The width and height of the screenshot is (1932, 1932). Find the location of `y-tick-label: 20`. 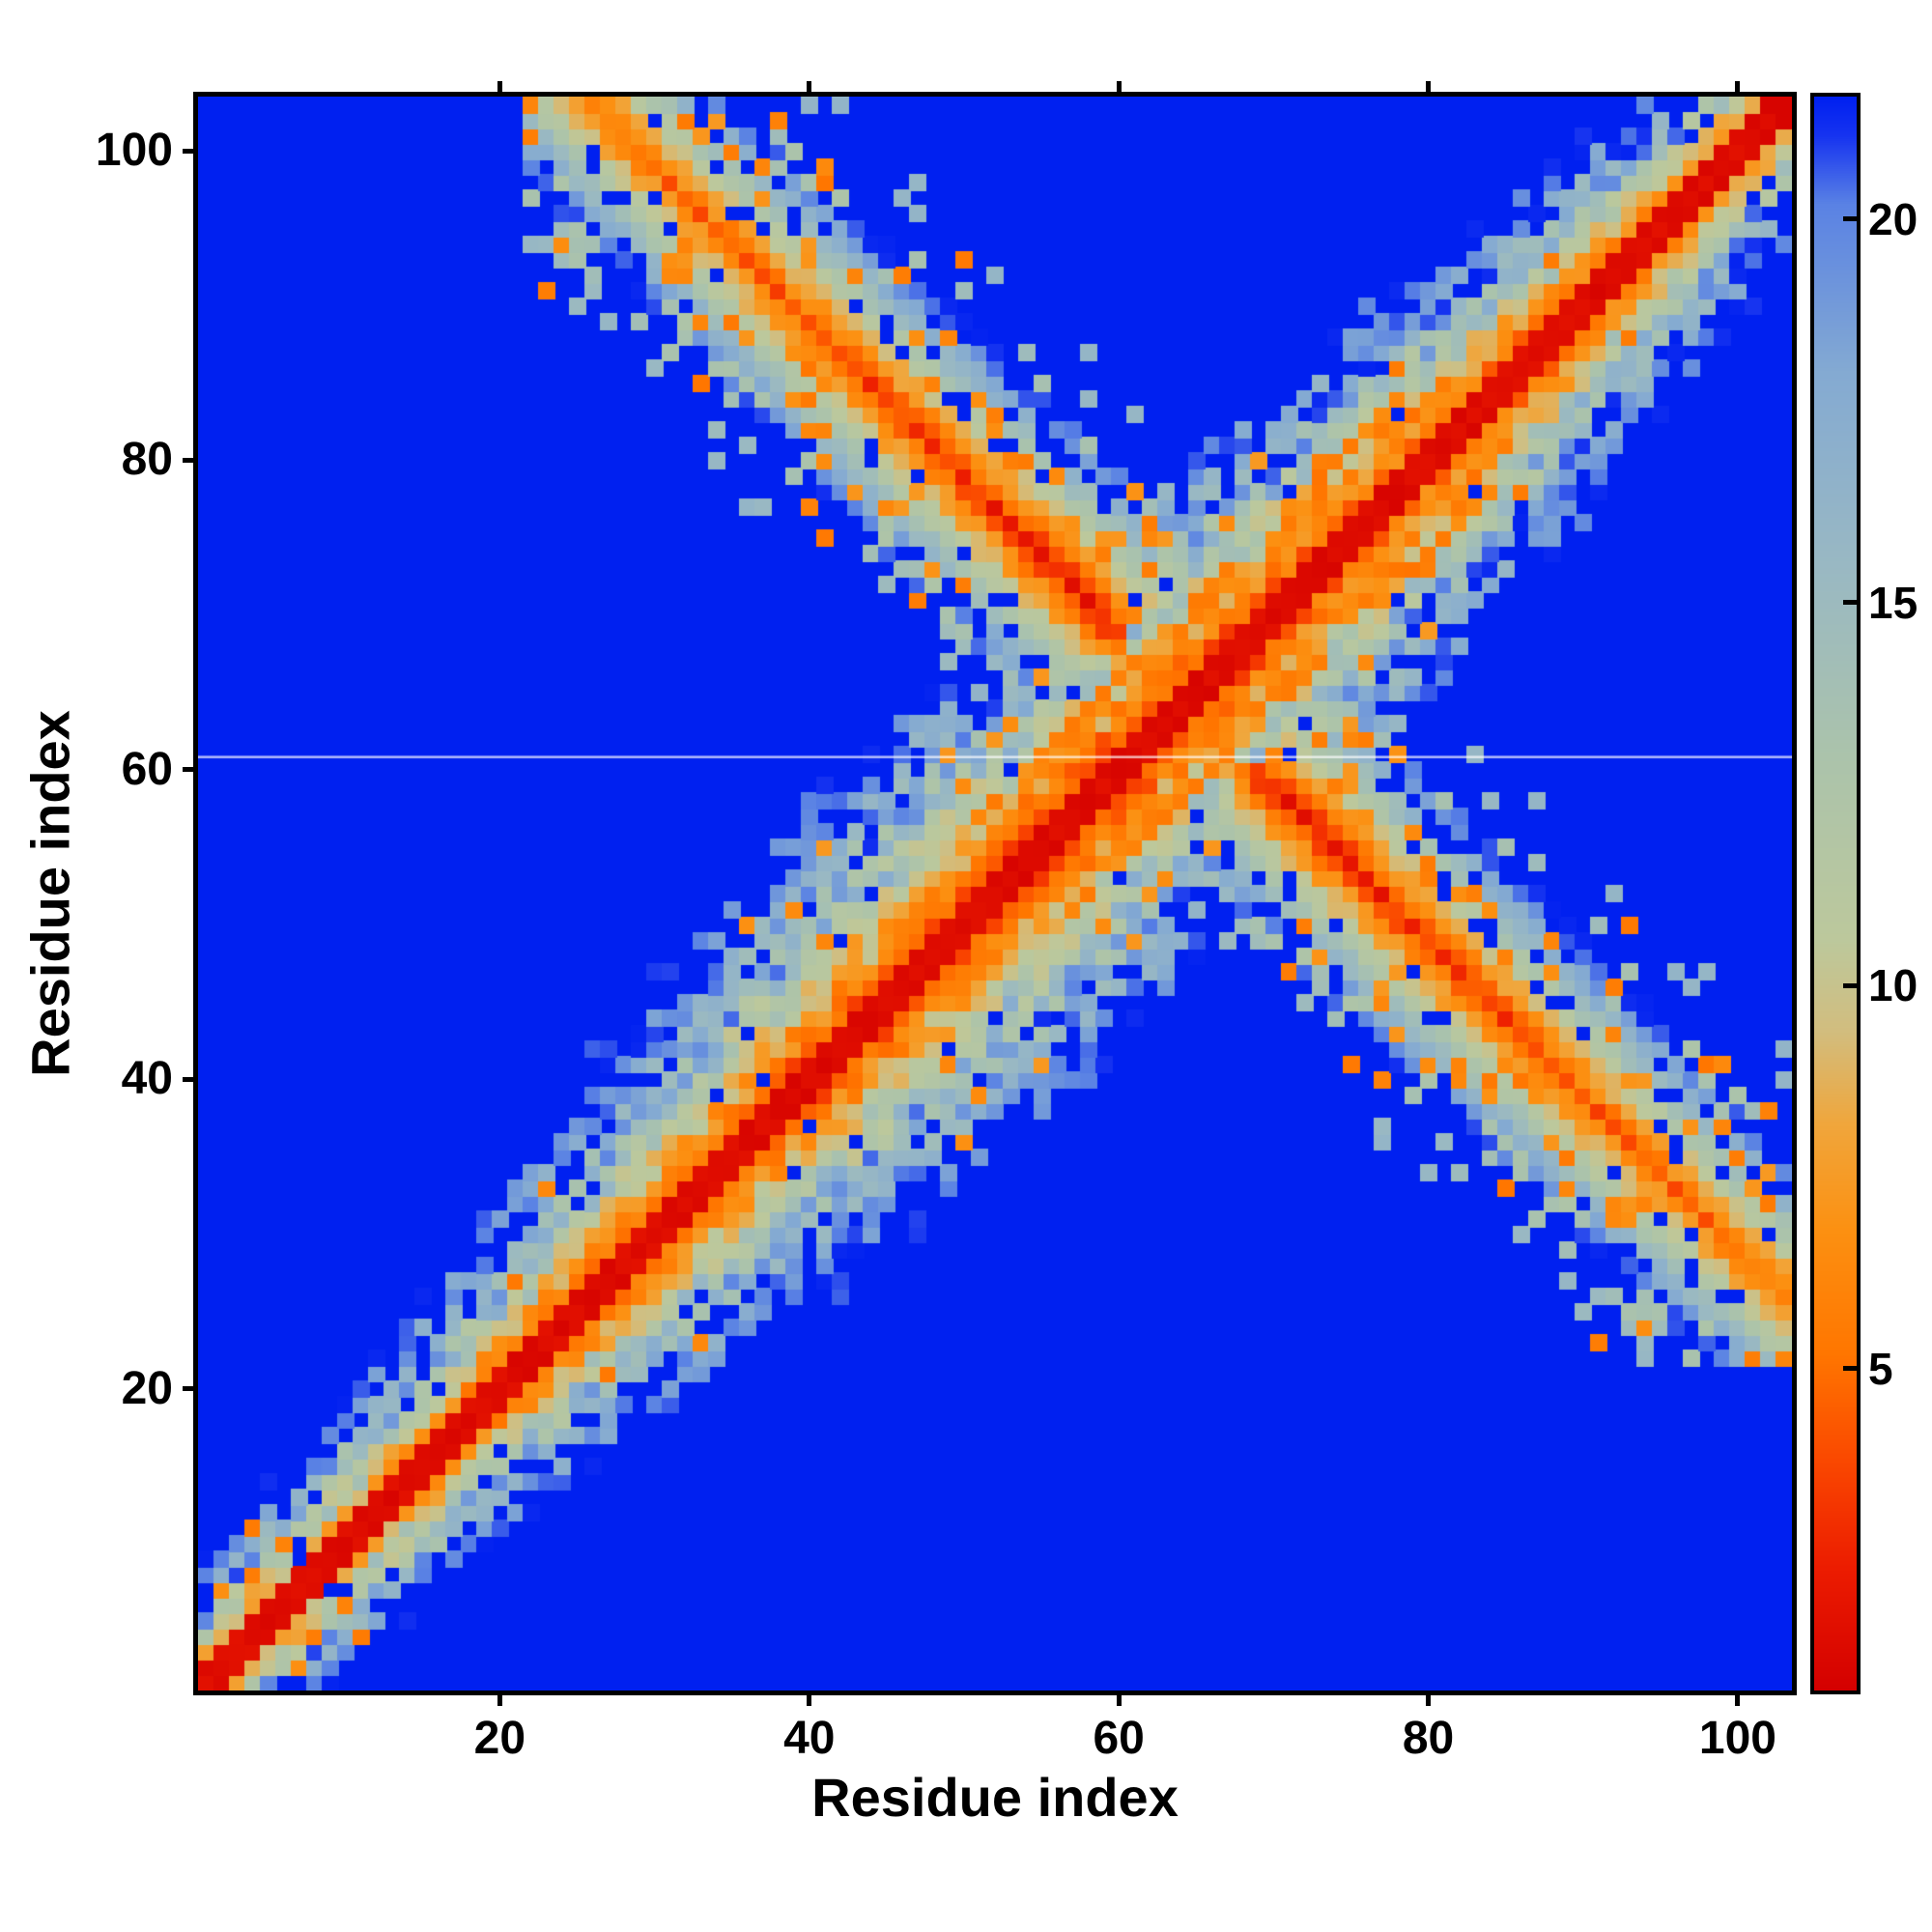

y-tick-label: 20 is located at coordinates (147, 1388).